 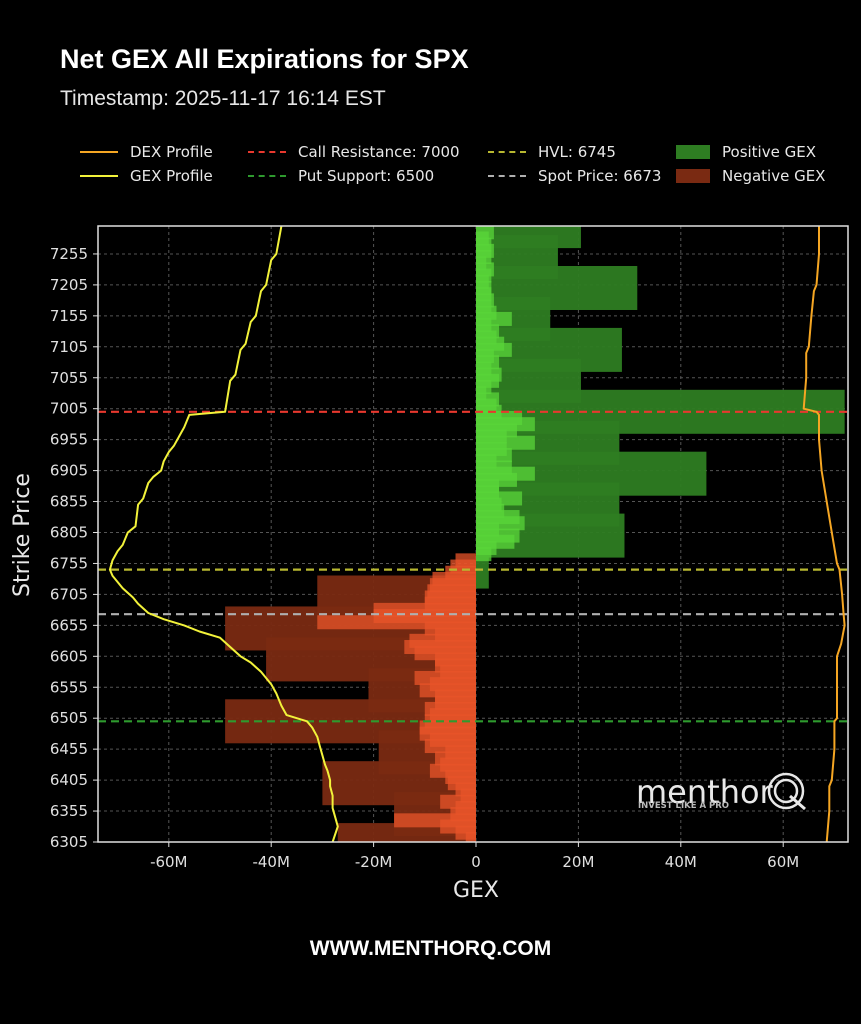 What do you see at coordinates (577, 152) in the screenshot?
I see `legend-label: HVL: 6745` at bounding box center [577, 152].